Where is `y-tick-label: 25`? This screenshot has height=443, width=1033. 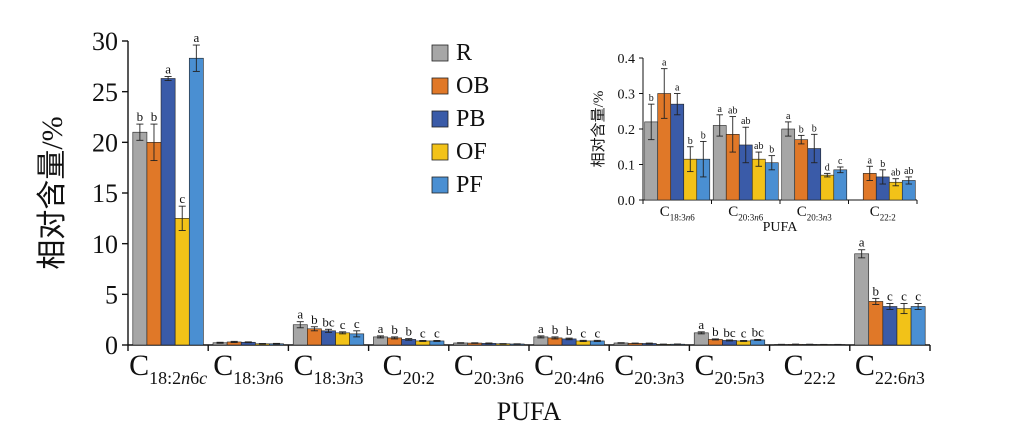
y-tick-label: 25 is located at coordinates (105, 92).